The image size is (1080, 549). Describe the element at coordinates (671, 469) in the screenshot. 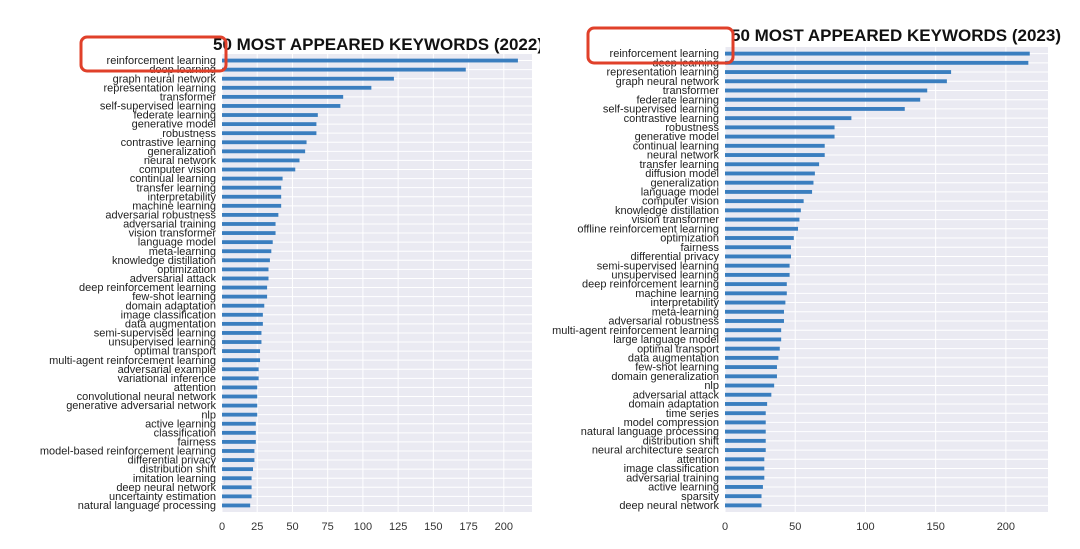

I see `category-label: image classification` at that location.